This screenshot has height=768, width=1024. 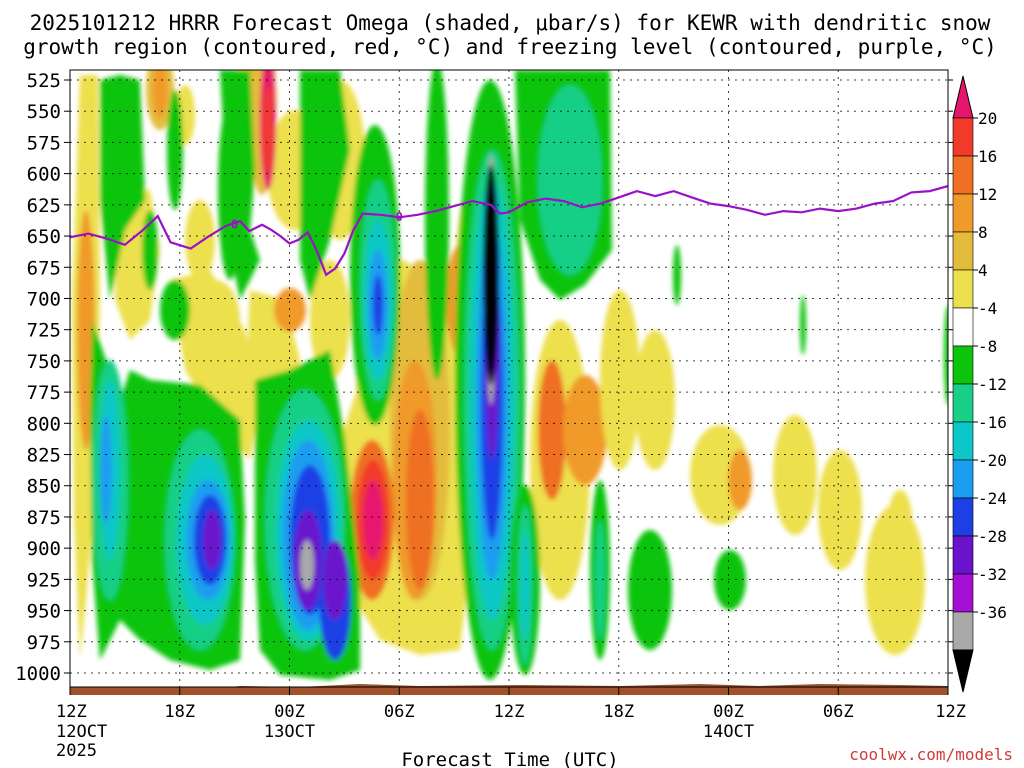 What do you see at coordinates (44, 143) in the screenshot?
I see `y-tick-label: 575` at bounding box center [44, 143].